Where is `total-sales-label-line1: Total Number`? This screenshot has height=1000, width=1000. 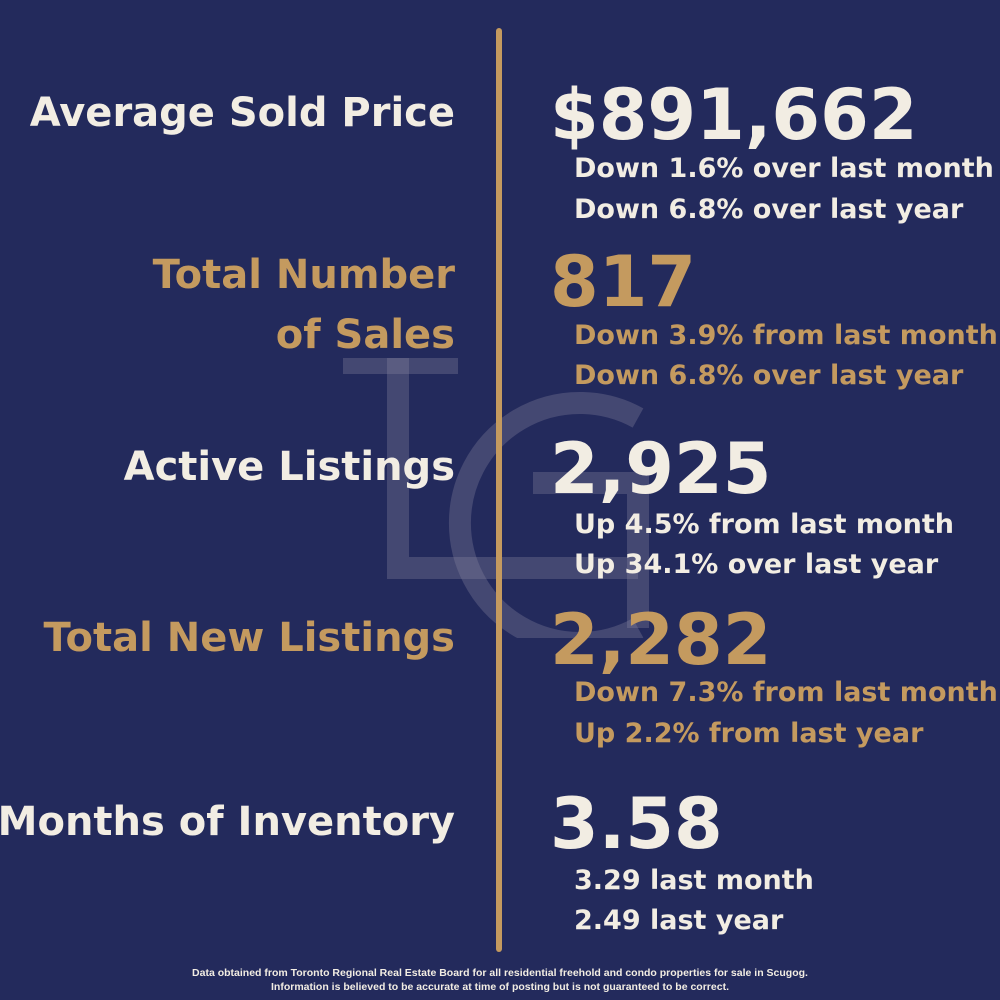 total-sales-label-line1: Total Number is located at coordinates (303, 275).